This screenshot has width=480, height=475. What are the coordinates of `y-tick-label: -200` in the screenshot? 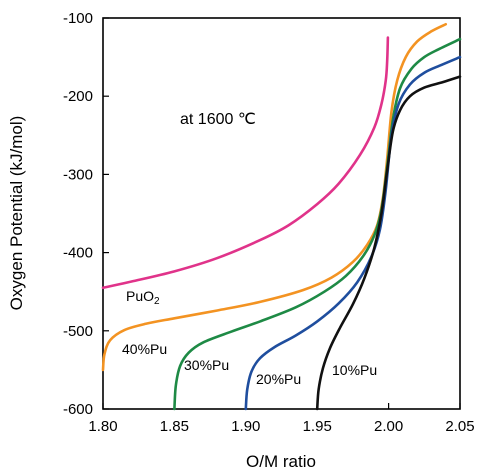 It's located at (78, 96).